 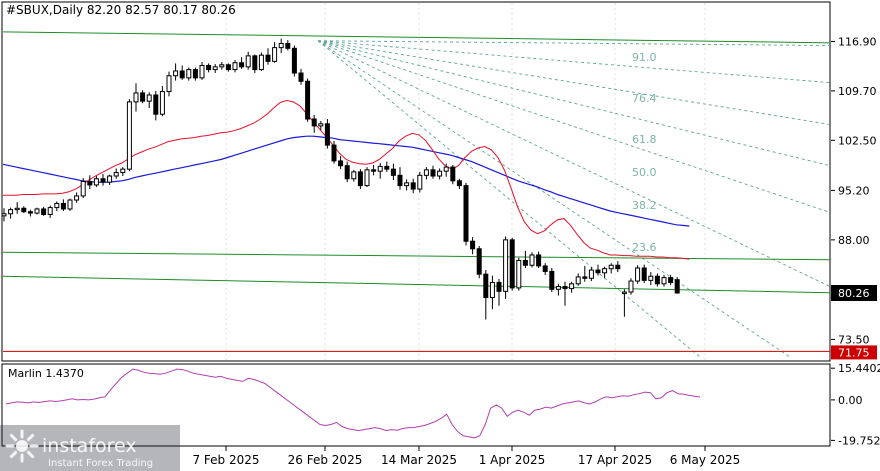 I want to click on current-price-label: 80.26, so click(x=854, y=293).